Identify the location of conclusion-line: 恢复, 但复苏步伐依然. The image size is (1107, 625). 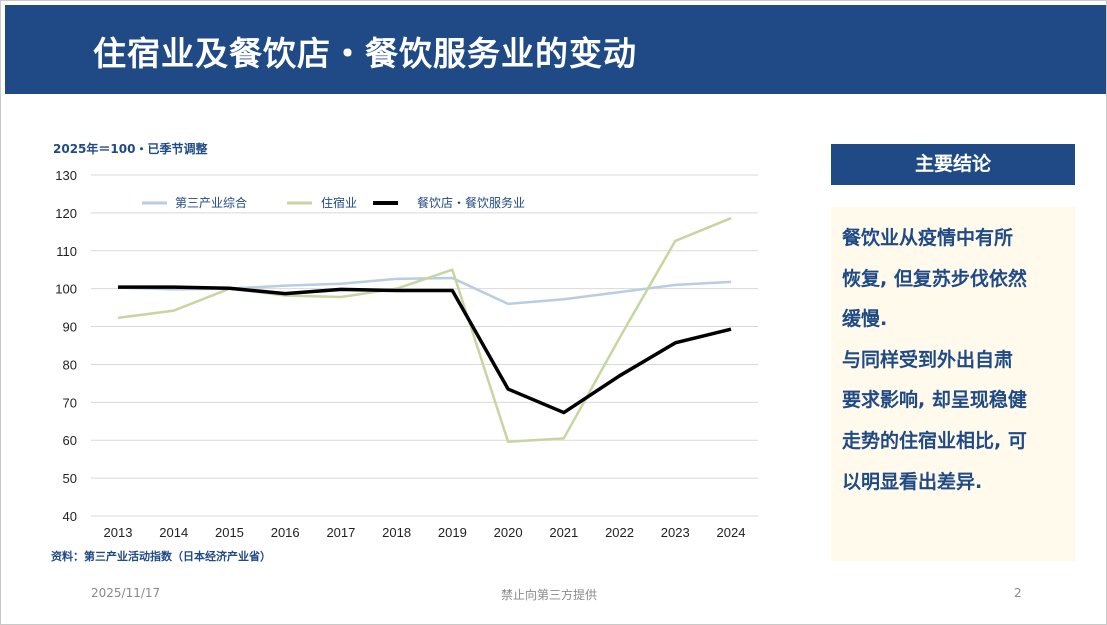
(934, 278).